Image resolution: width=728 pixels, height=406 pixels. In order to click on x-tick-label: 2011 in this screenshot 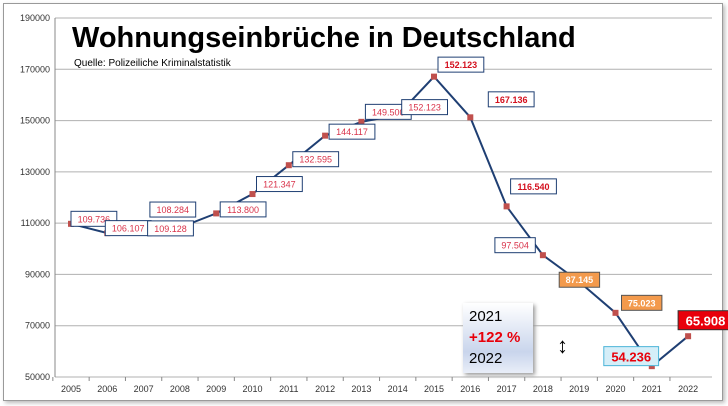, I will do `click(288, 389)`.